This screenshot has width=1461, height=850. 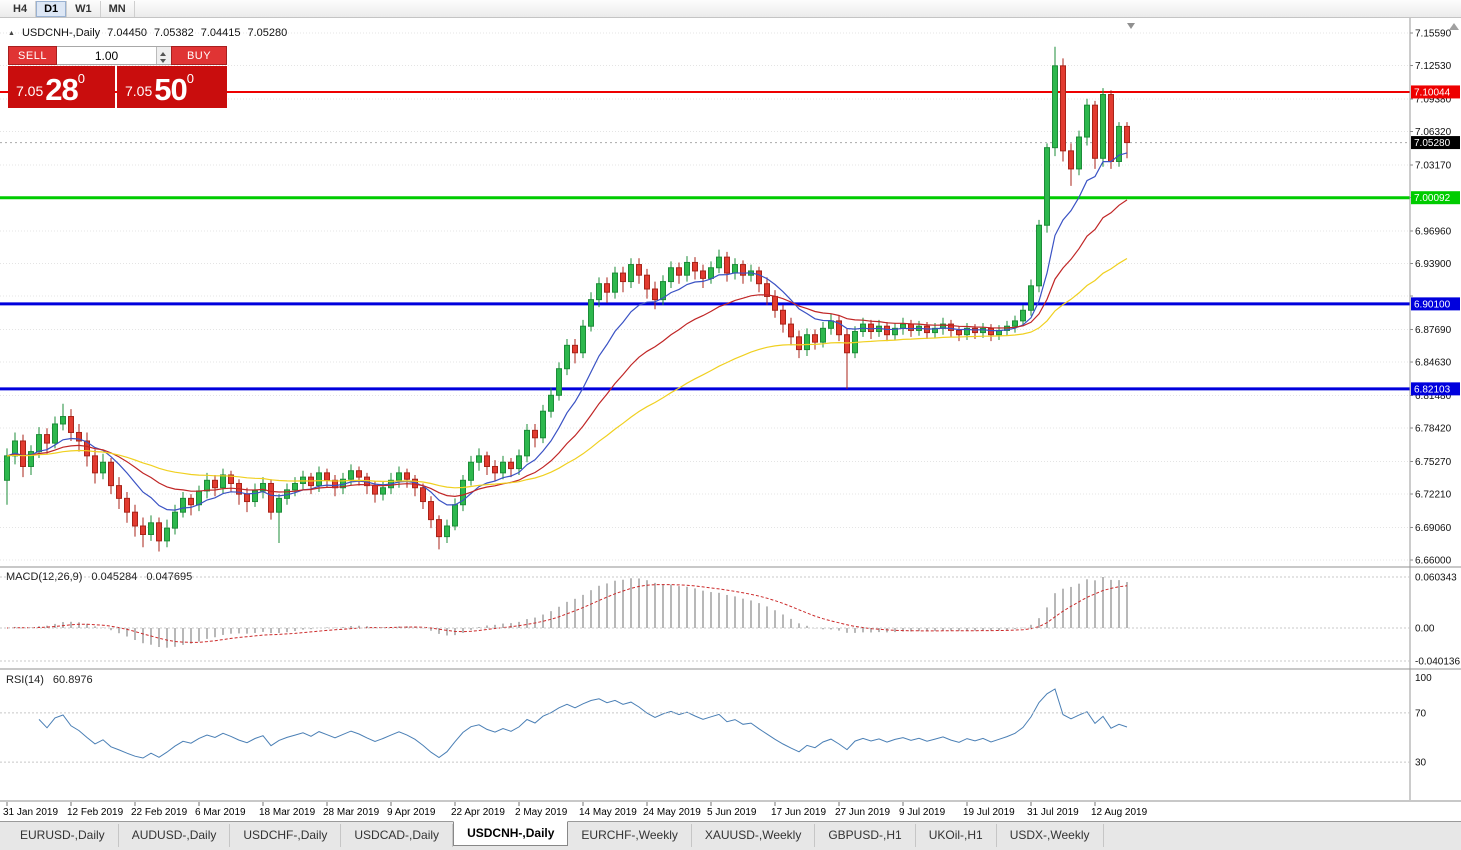 I want to click on svg-text: 6.69060, so click(x=1433, y=528).